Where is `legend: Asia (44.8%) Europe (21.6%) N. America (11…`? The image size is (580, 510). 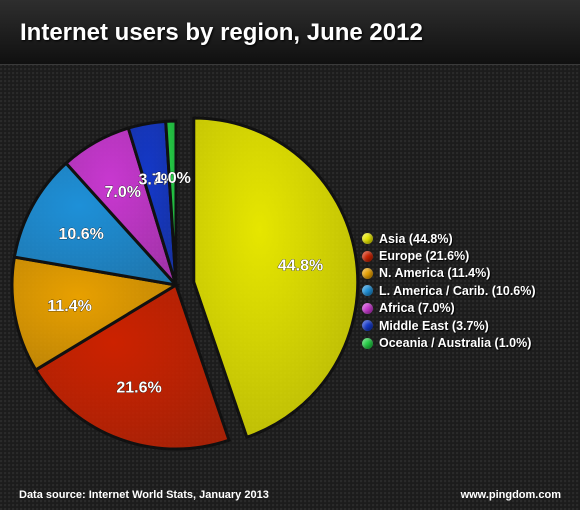 legend: Asia (44.8%) Europe (21.6%) N. America (11… is located at coordinates (449, 291).